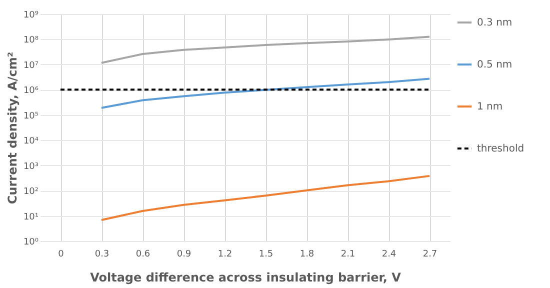 The height and width of the screenshot is (288, 550). Describe the element at coordinates (348, 255) in the screenshot. I see `x-tick-label: 2.1` at that location.